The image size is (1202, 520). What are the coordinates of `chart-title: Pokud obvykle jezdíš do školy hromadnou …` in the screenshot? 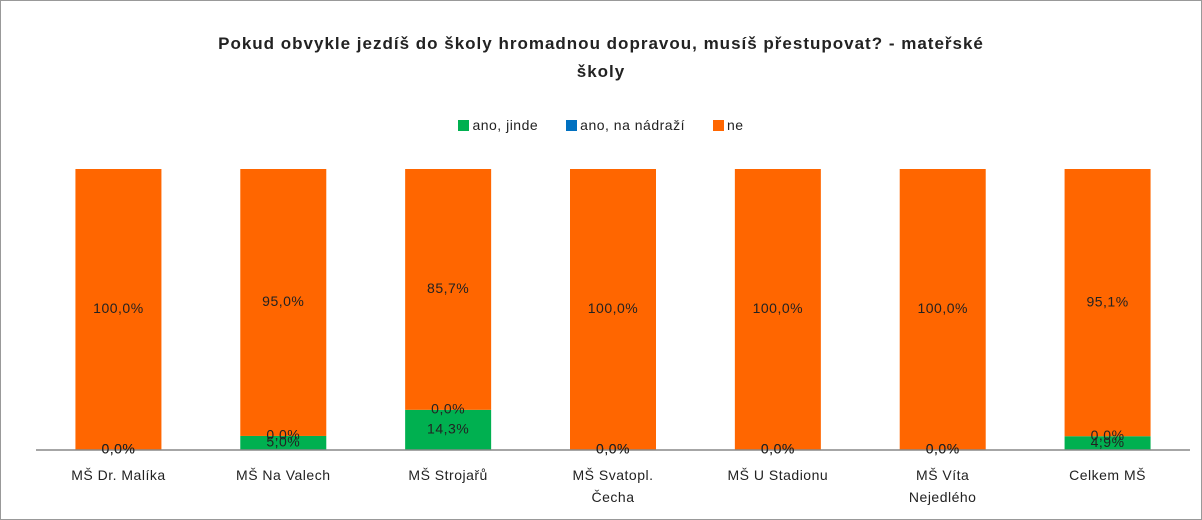 It's located at (601, 57).